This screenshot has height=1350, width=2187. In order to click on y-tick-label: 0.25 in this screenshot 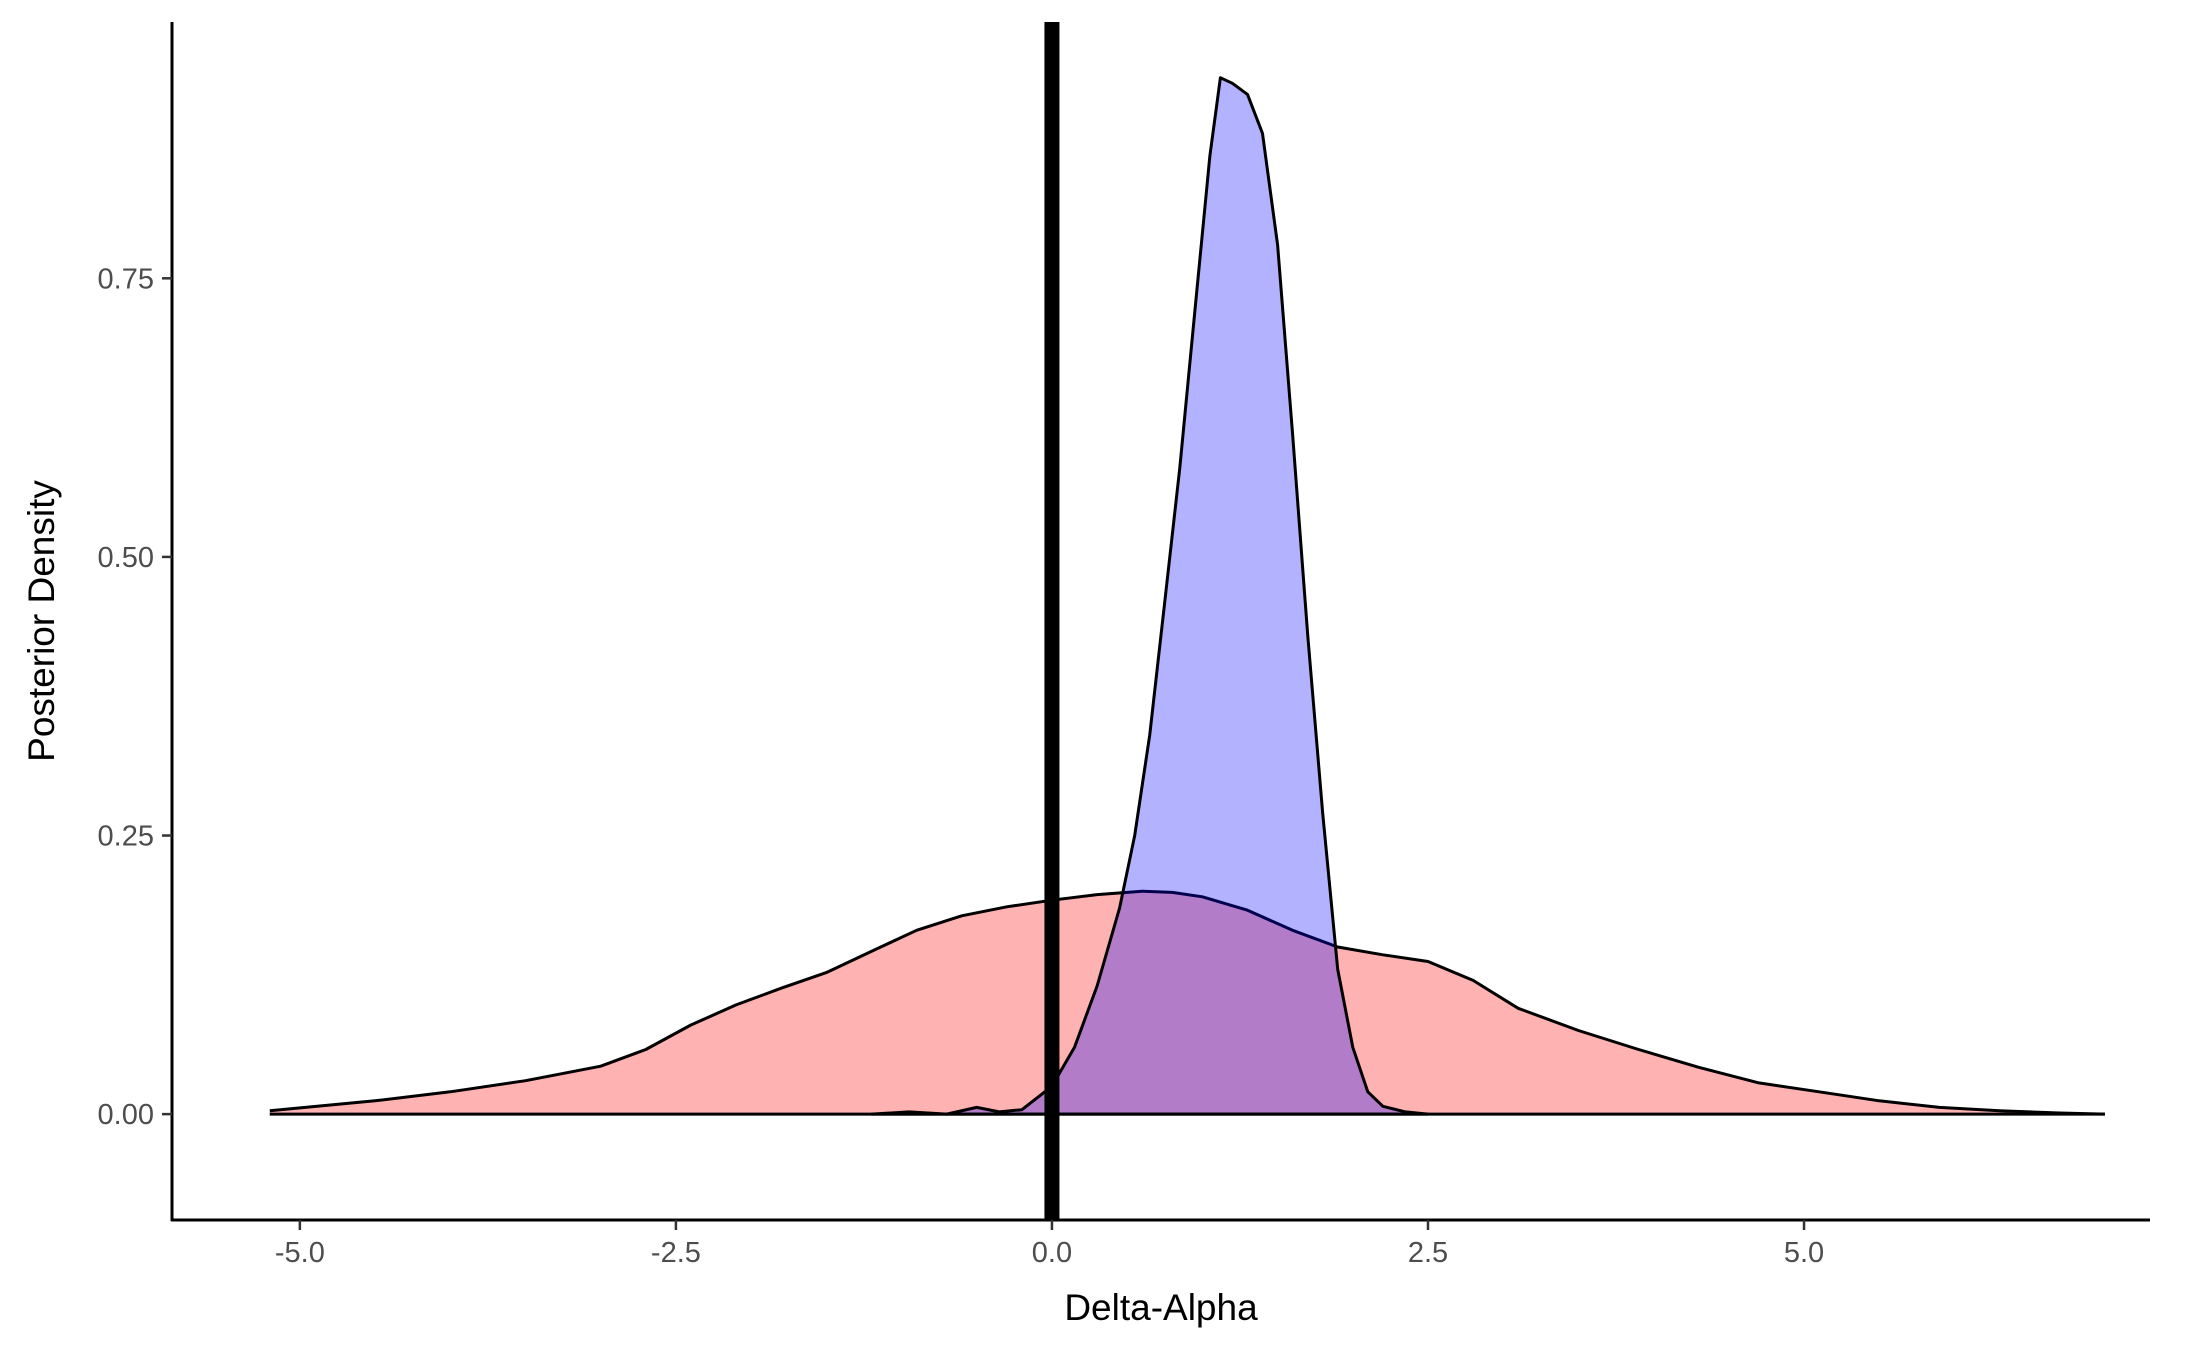, I will do `click(126, 837)`.